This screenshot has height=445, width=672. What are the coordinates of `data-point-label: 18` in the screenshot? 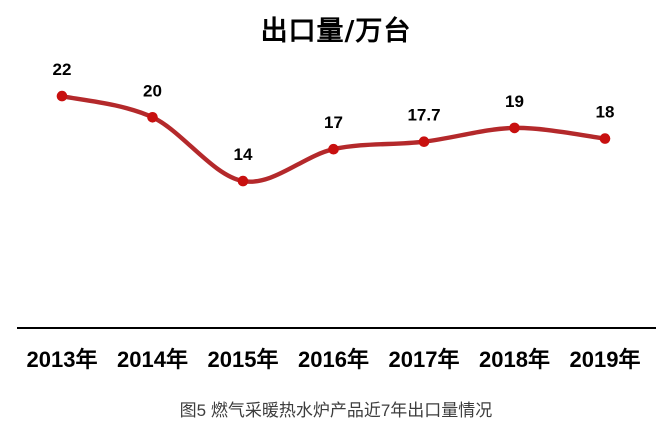 It's located at (605, 112).